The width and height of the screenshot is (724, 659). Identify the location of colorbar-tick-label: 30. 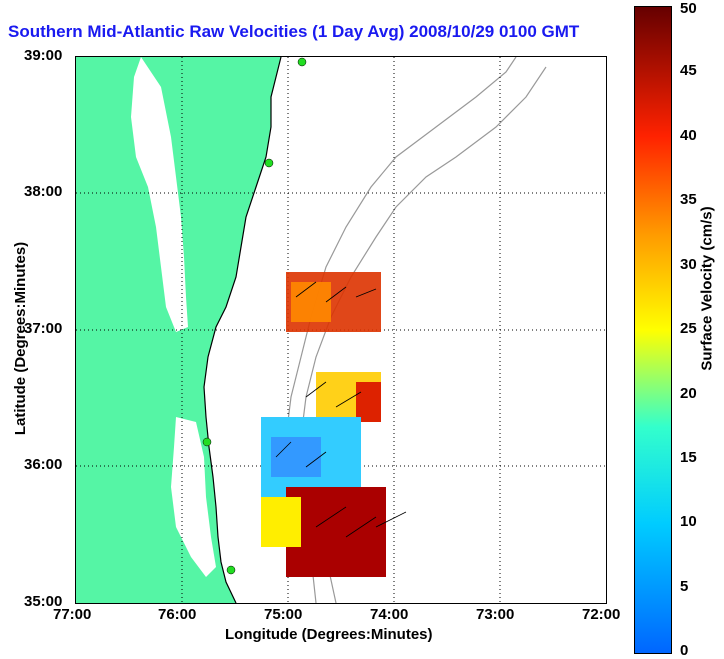
(688, 264).